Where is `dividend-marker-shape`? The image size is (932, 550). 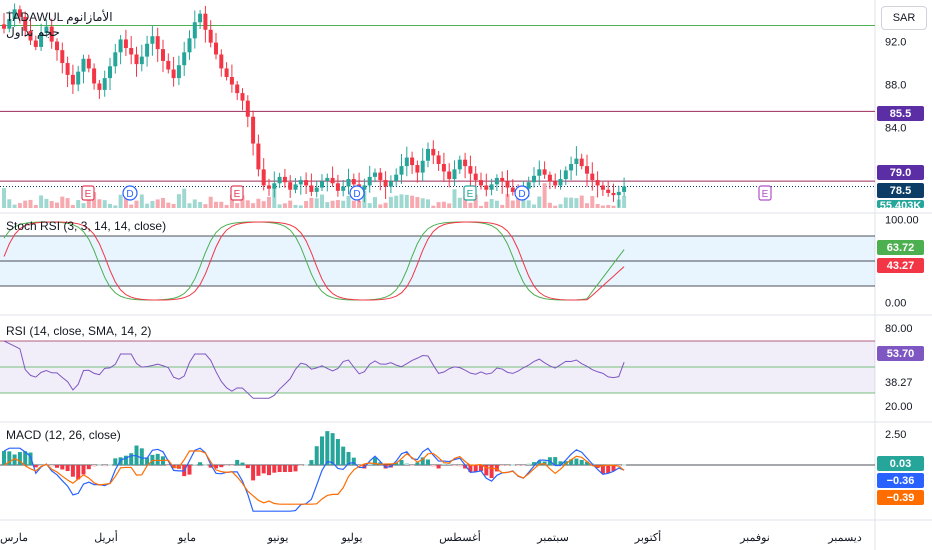
dividend-marker-shape is located at coordinates (130, 193).